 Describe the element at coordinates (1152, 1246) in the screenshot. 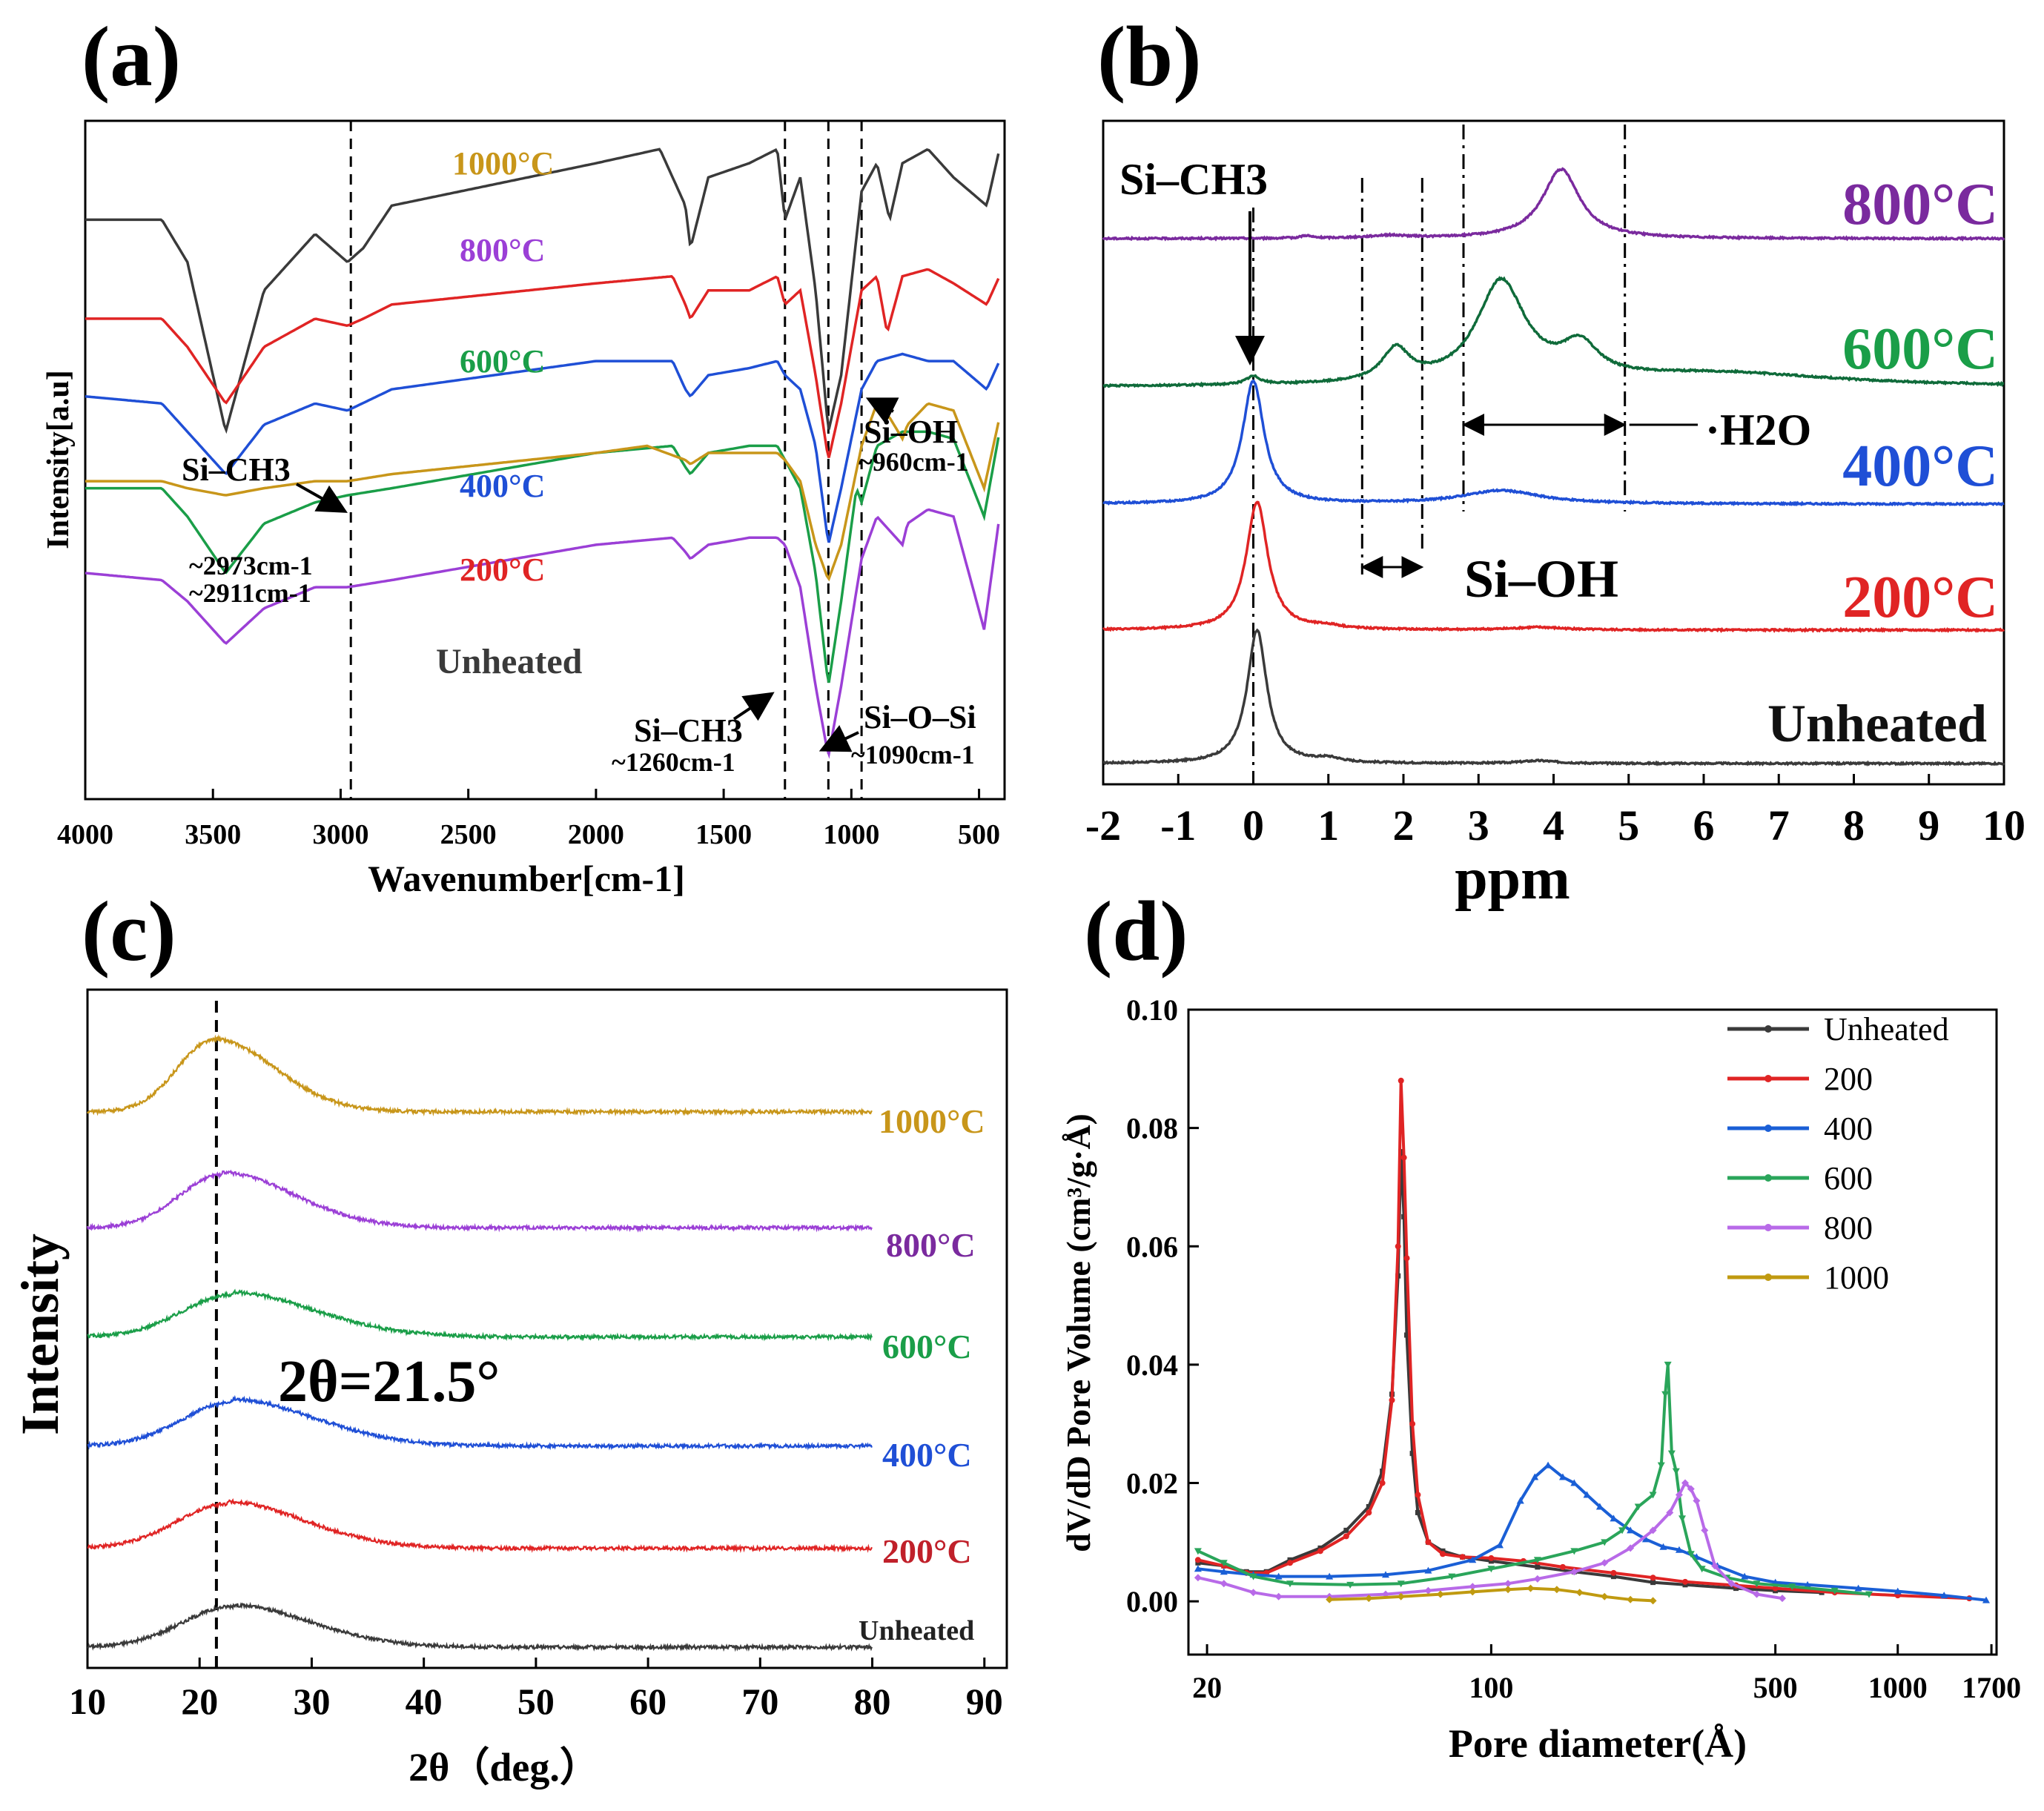

I see `d-ytick-label-0.06: 0.06` at that location.